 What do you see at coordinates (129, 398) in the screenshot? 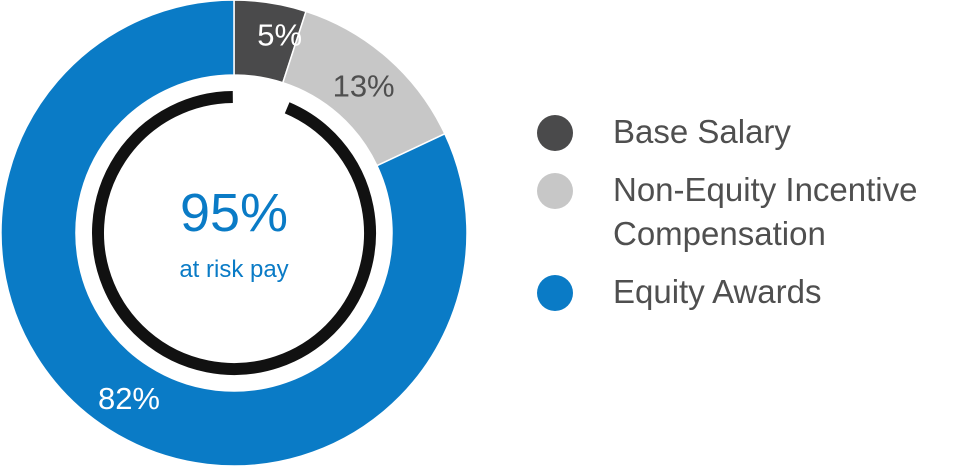
I see `slice-label-equity-awards: 82%` at bounding box center [129, 398].